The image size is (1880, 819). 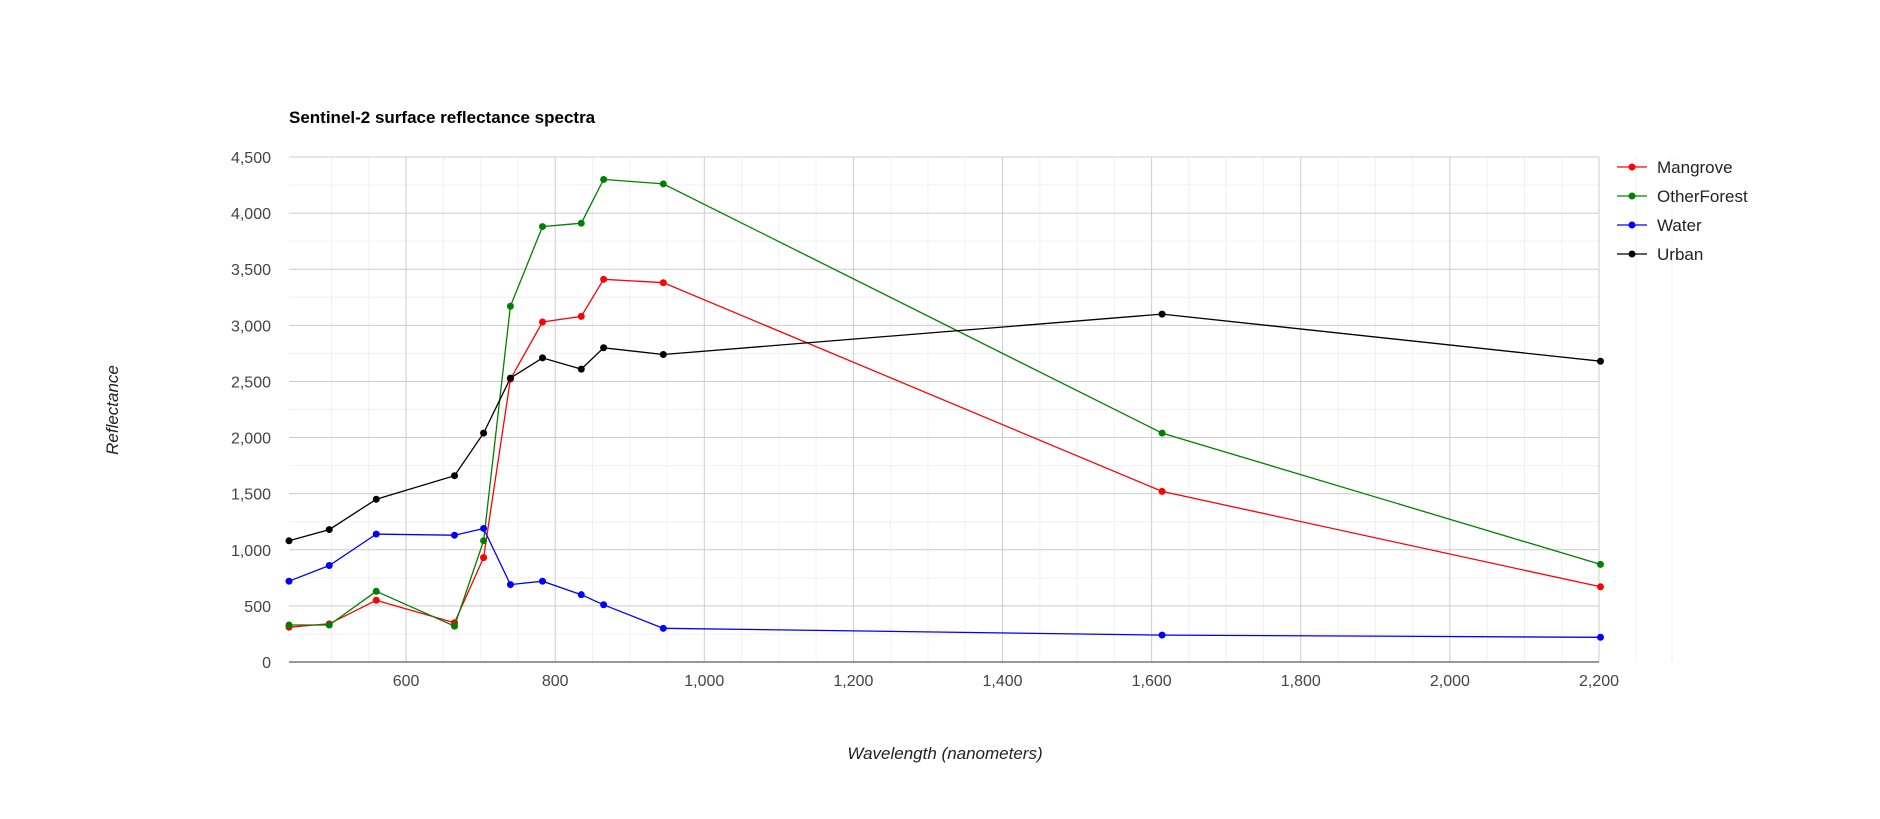 I want to click on chart-title: Sentinel-2 surface reflectance spectra, so click(x=442, y=117).